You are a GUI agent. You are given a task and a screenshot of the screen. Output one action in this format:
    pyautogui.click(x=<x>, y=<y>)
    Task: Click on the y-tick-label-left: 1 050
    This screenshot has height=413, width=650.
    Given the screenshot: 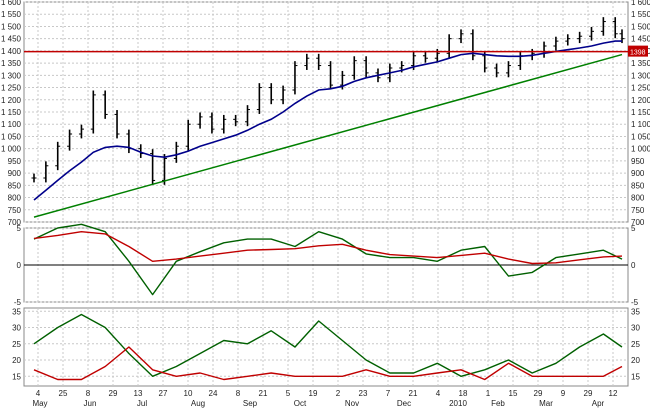 What is the action you would take?
    pyautogui.click(x=11, y=136)
    